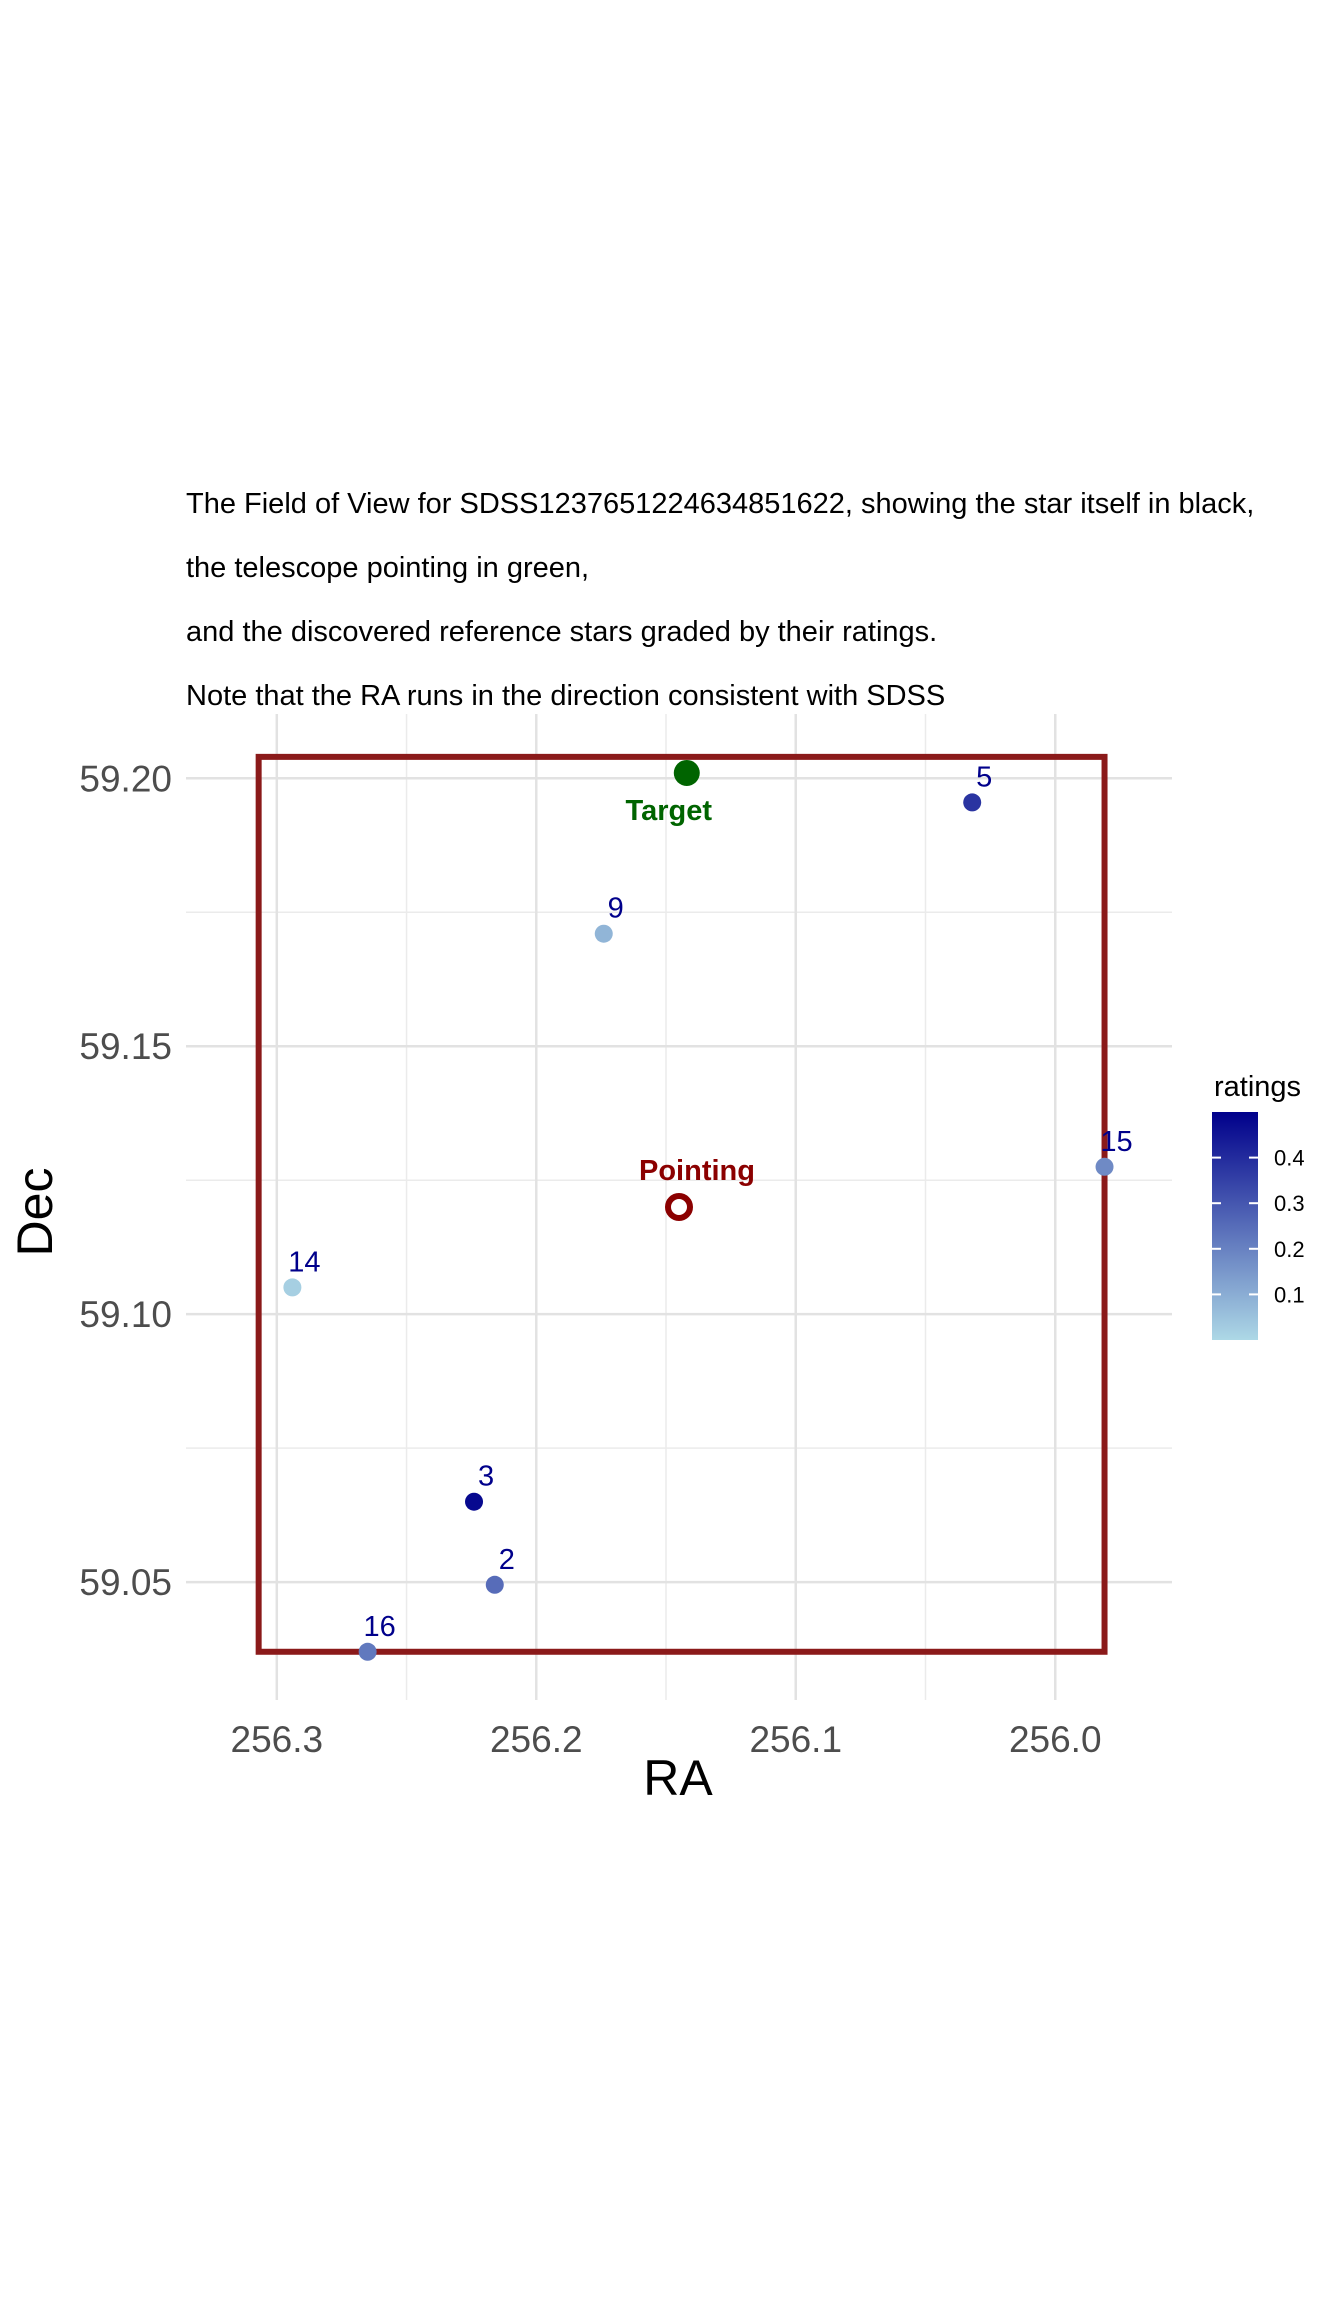  Describe the element at coordinates (1289, 1294) in the screenshot. I see `colorbar-tick-label: 0.1` at that location.